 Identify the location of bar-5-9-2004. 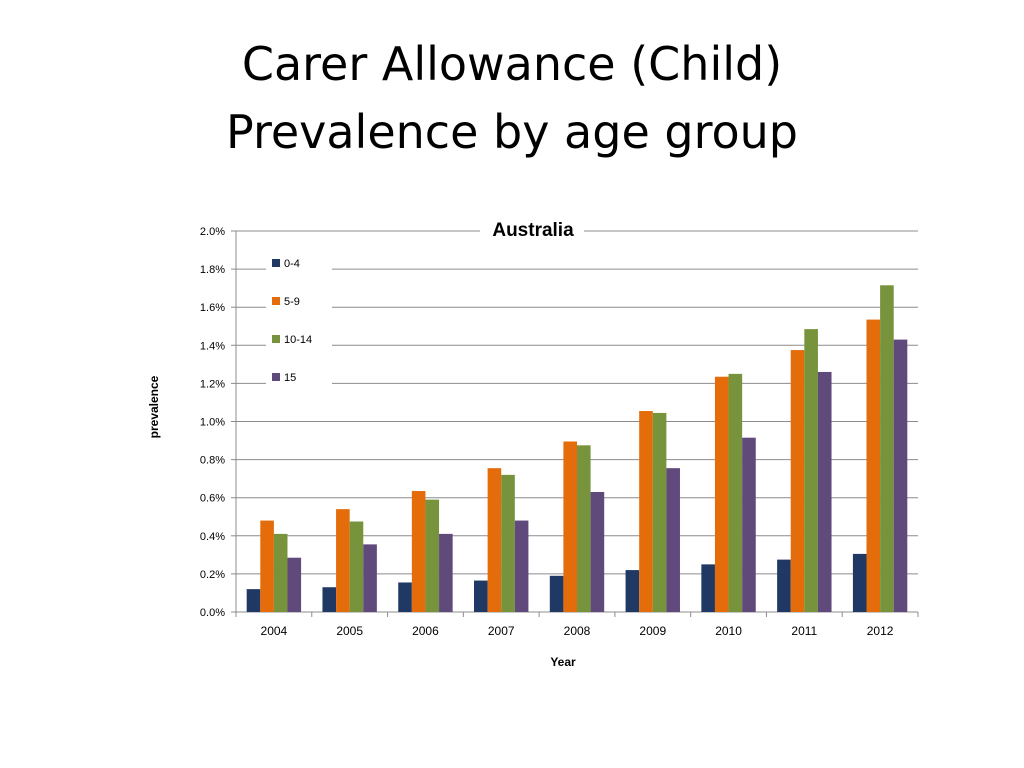
(267, 566).